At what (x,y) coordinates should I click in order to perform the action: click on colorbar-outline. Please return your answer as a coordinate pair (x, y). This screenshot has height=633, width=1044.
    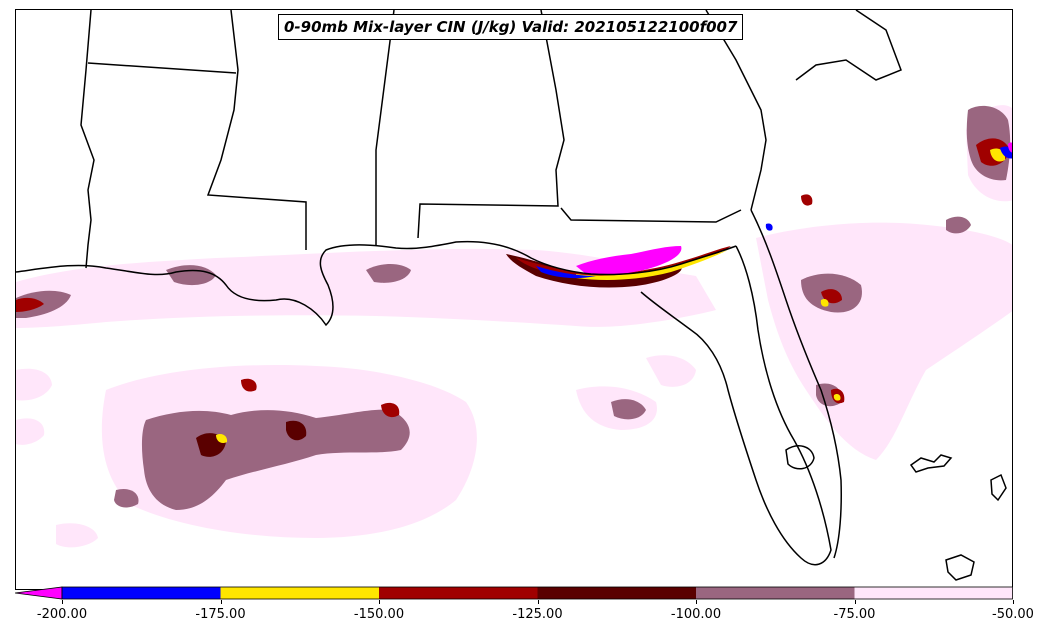
    Looking at the image, I should click on (537, 593).